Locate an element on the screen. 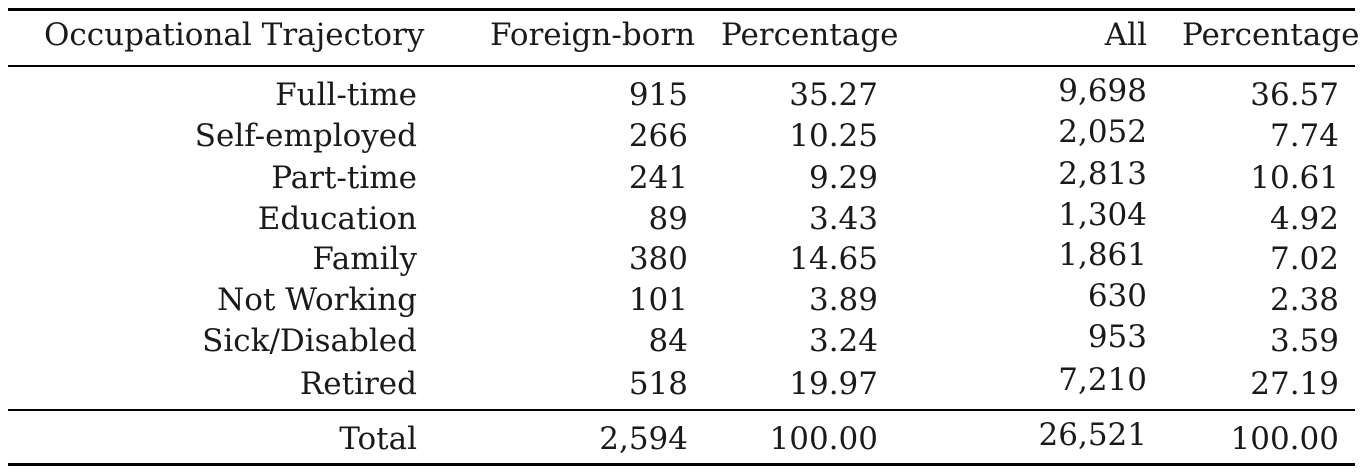 This screenshot has width=1363, height=476. cell-all-percentage: 7.02 is located at coordinates (1304, 259).